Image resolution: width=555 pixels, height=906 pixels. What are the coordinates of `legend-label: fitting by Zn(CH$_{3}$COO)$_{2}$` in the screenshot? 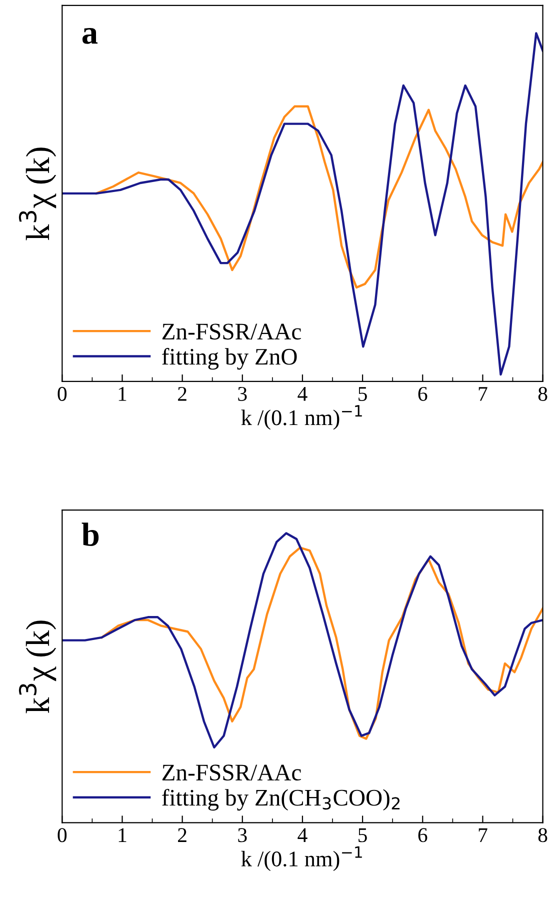 It's located at (281, 799).